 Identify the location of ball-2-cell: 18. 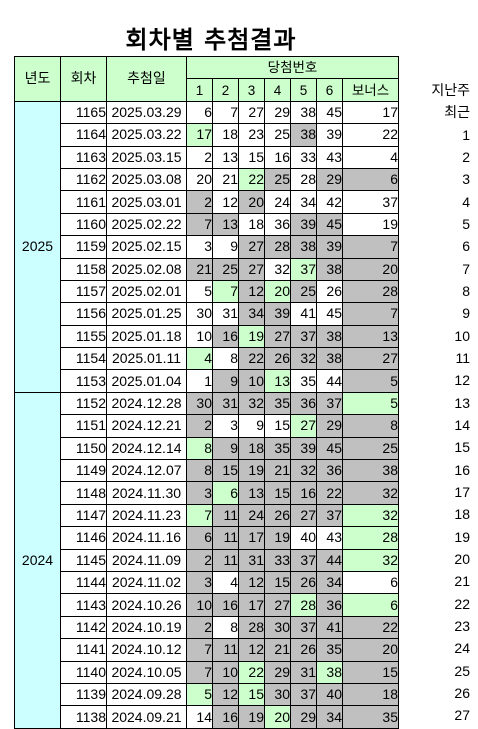
(225, 135).